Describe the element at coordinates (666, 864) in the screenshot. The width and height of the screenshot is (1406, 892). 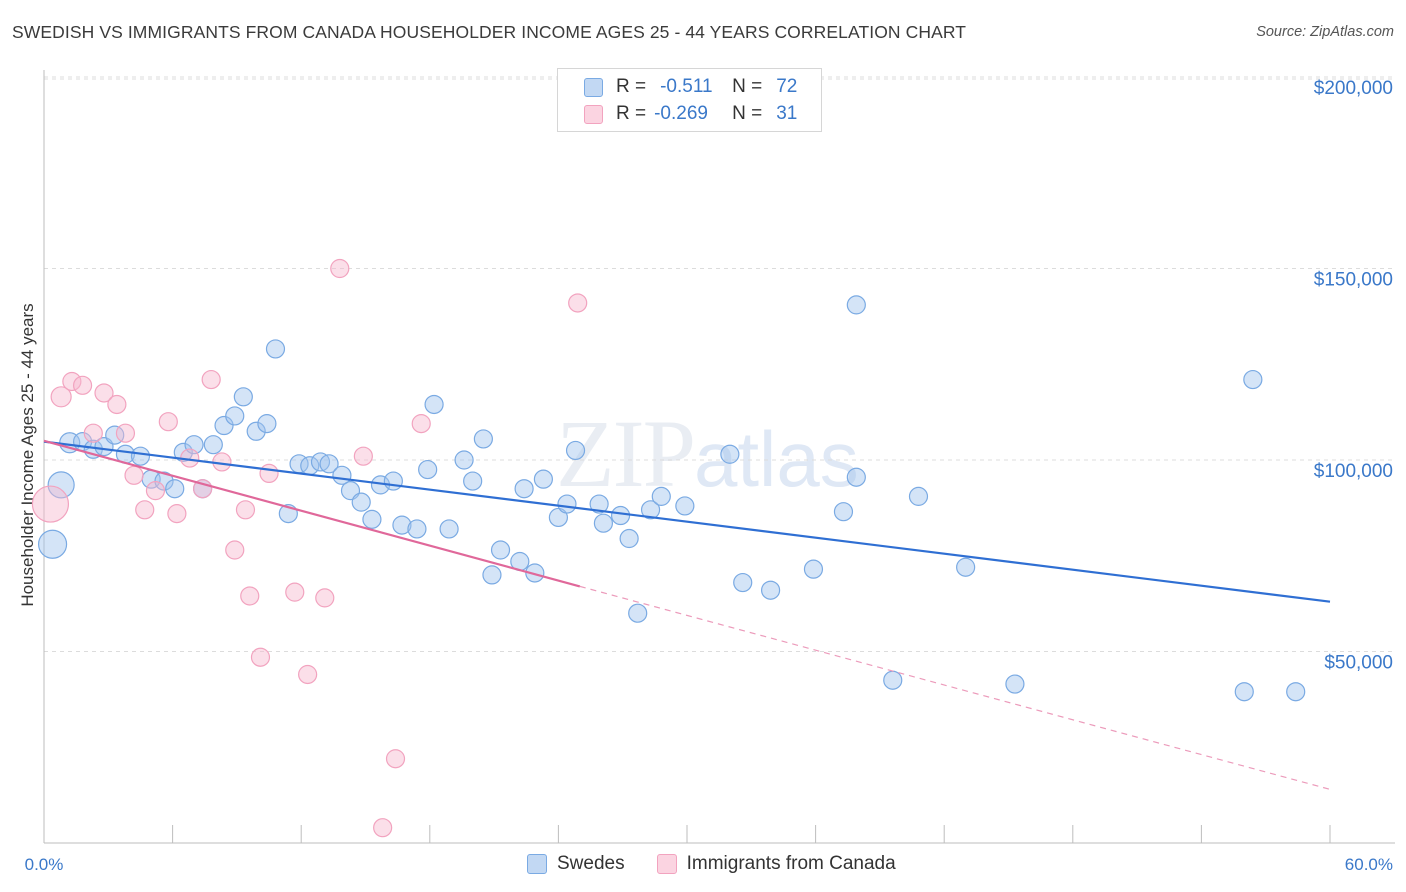
I see `canada-legend-swatch` at that location.